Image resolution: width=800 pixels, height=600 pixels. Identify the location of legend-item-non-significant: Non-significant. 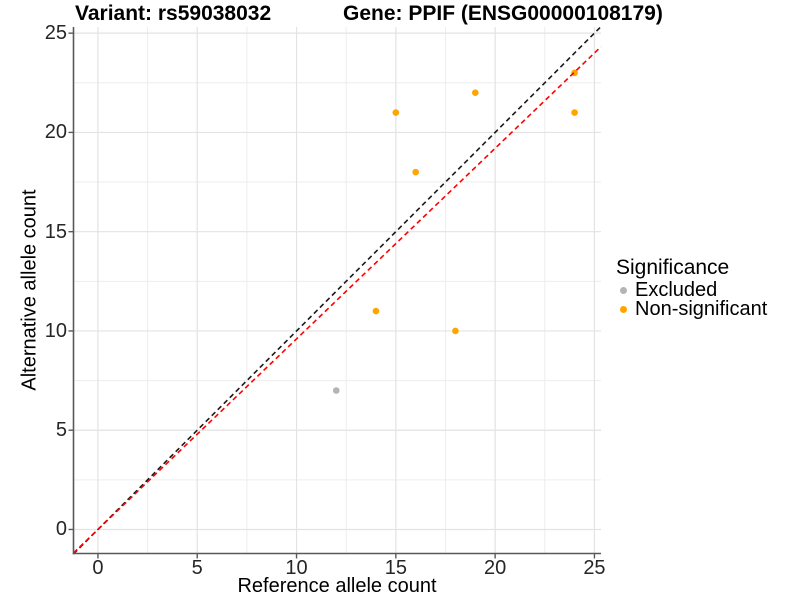
(692, 309).